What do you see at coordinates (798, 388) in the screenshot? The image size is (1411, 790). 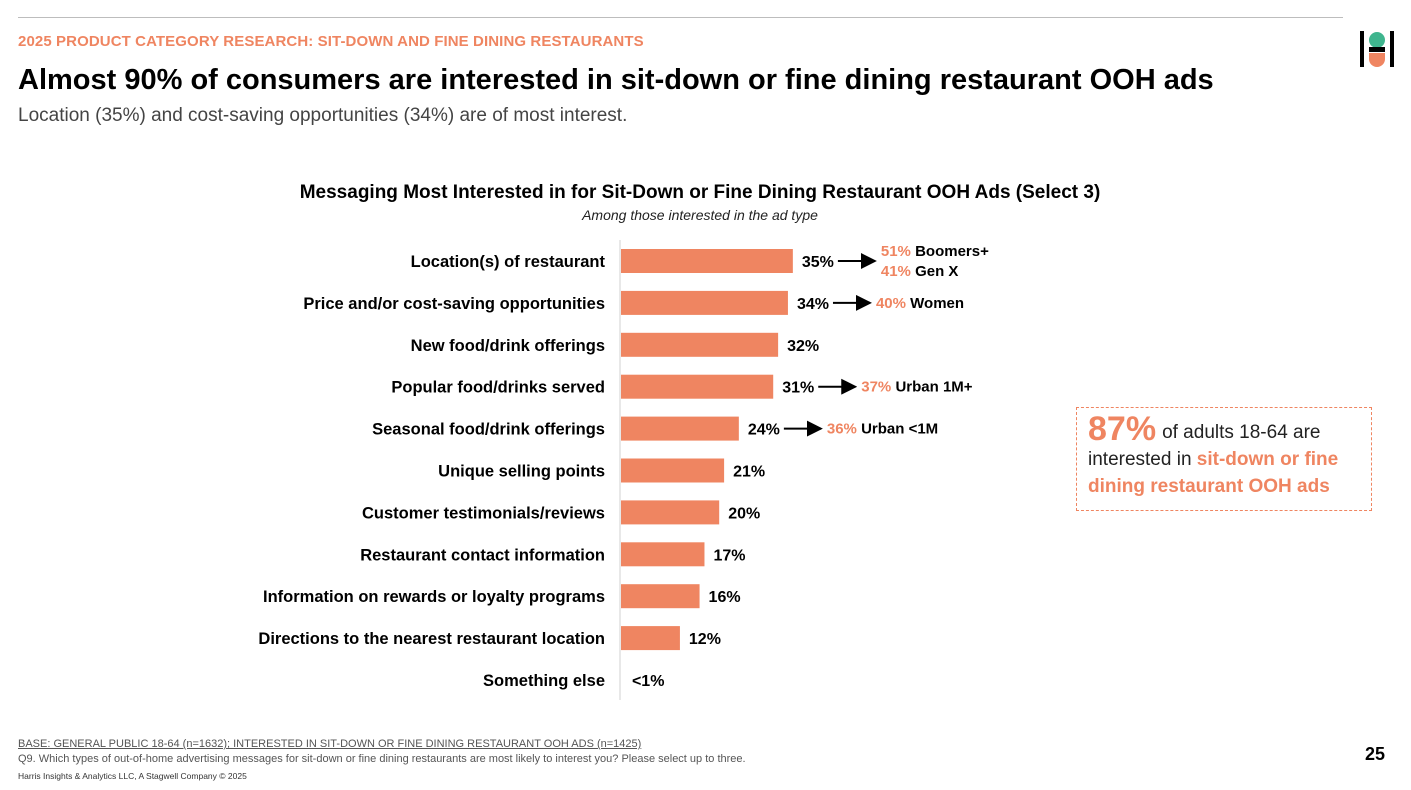 I see `value-label: 31%` at bounding box center [798, 388].